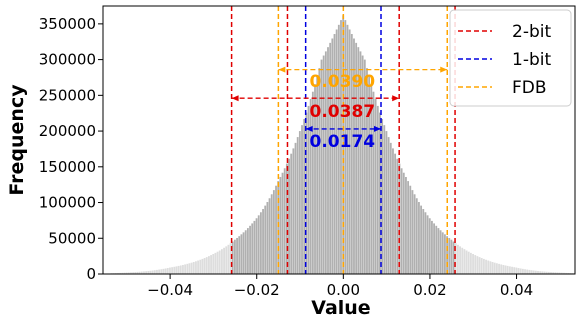 Image resolution: width=576 pixels, height=322 pixels. Describe the element at coordinates (516, 290) in the screenshot. I see `x-tick-label: 0.04` at that location.